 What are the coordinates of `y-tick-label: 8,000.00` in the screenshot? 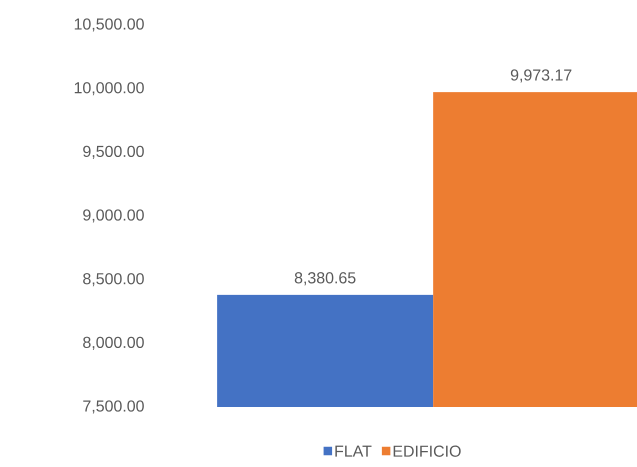 It's located at (113, 343).